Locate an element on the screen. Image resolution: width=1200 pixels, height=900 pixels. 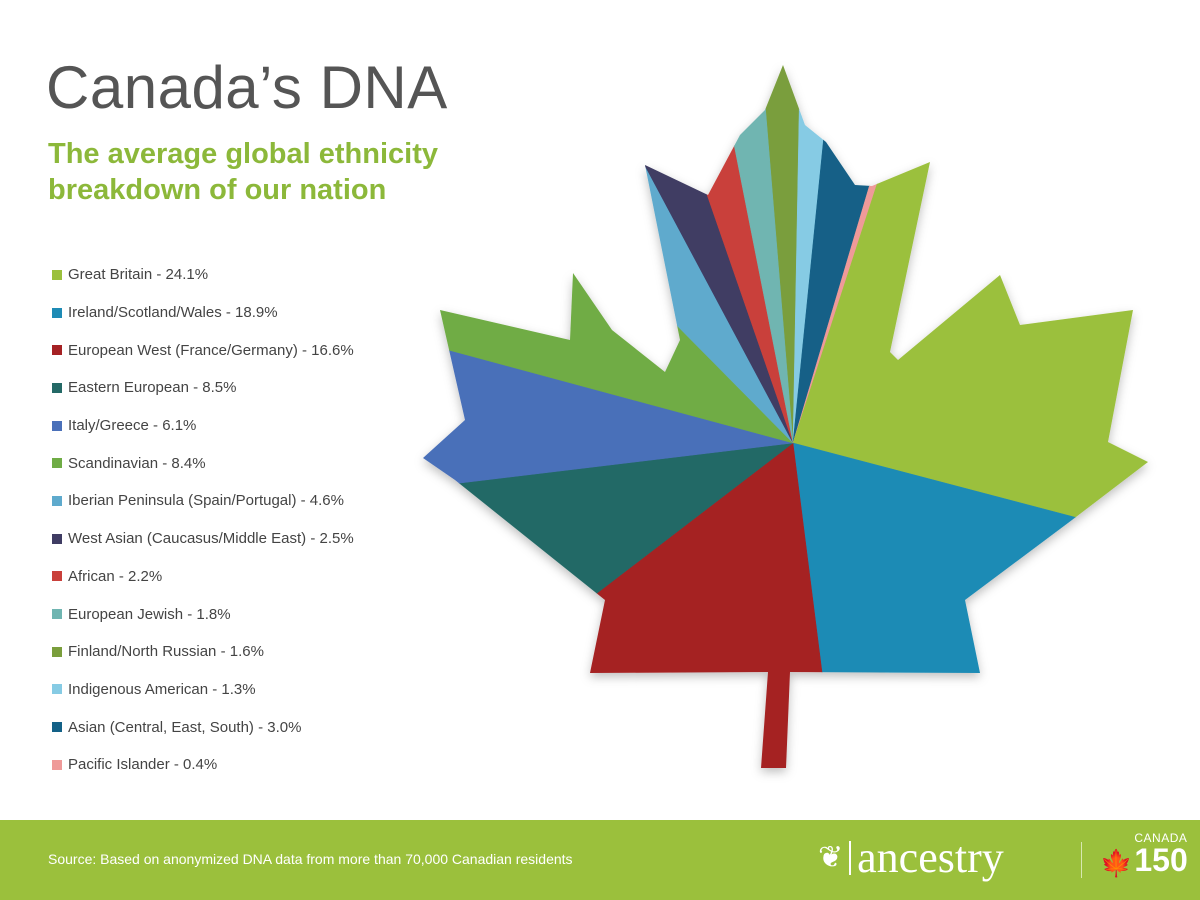
legend-label: Italy/Greece - 6.1% is located at coordinates (132, 426).